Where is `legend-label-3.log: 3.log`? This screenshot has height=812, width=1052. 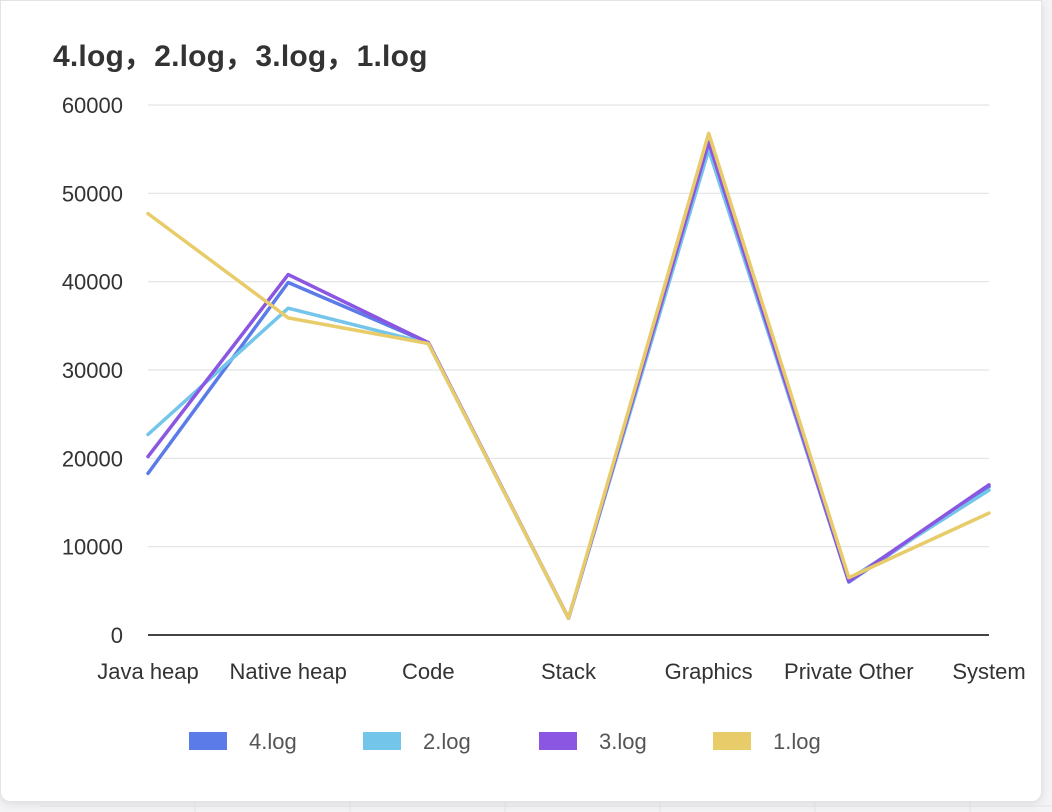 legend-label-3.log: 3.log is located at coordinates (623, 741).